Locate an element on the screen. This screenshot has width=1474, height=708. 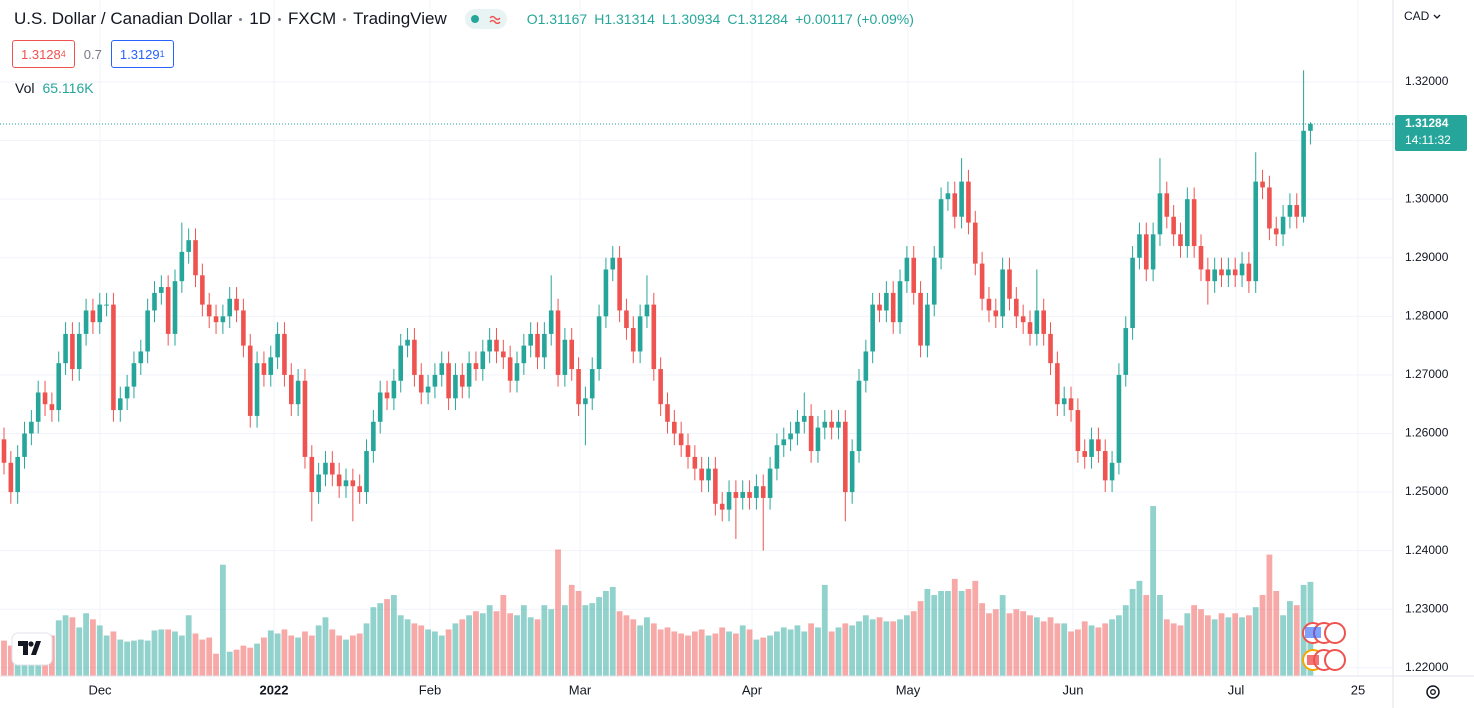
quote-row: 1.3128 4 0.7 1.3129 1 is located at coordinates (93, 54).